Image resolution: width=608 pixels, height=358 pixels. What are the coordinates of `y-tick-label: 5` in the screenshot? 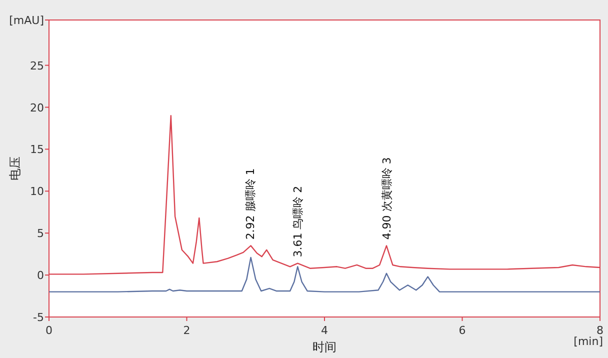 It's located at (40, 233).